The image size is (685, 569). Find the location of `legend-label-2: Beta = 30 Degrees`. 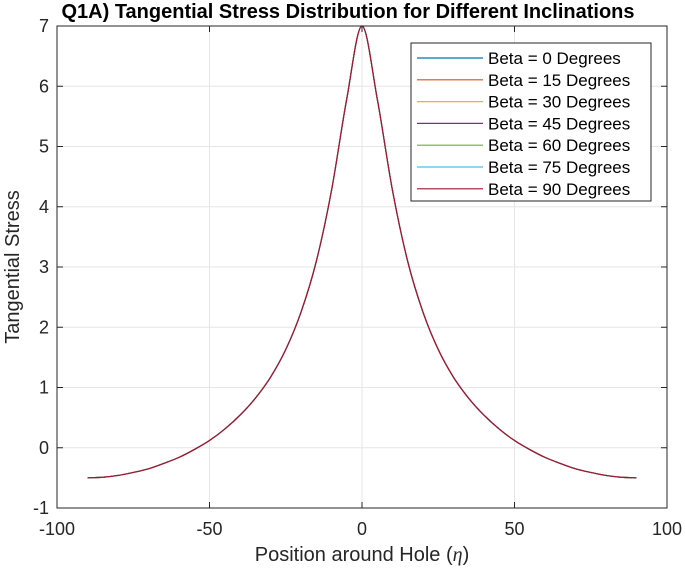

legend-label-2: Beta = 30 Degrees is located at coordinates (559, 102).